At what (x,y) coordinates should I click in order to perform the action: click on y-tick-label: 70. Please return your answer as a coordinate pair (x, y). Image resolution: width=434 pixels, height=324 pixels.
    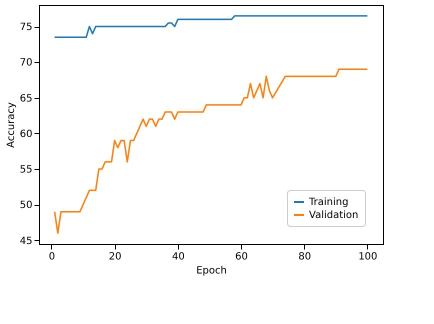
    Looking at the image, I should click on (26, 63).